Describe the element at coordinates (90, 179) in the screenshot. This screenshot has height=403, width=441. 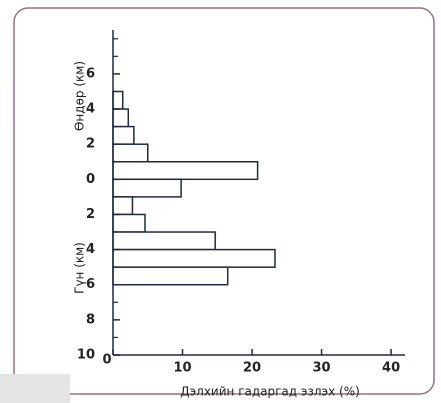
I see `y-tick-label: 0` at that location.